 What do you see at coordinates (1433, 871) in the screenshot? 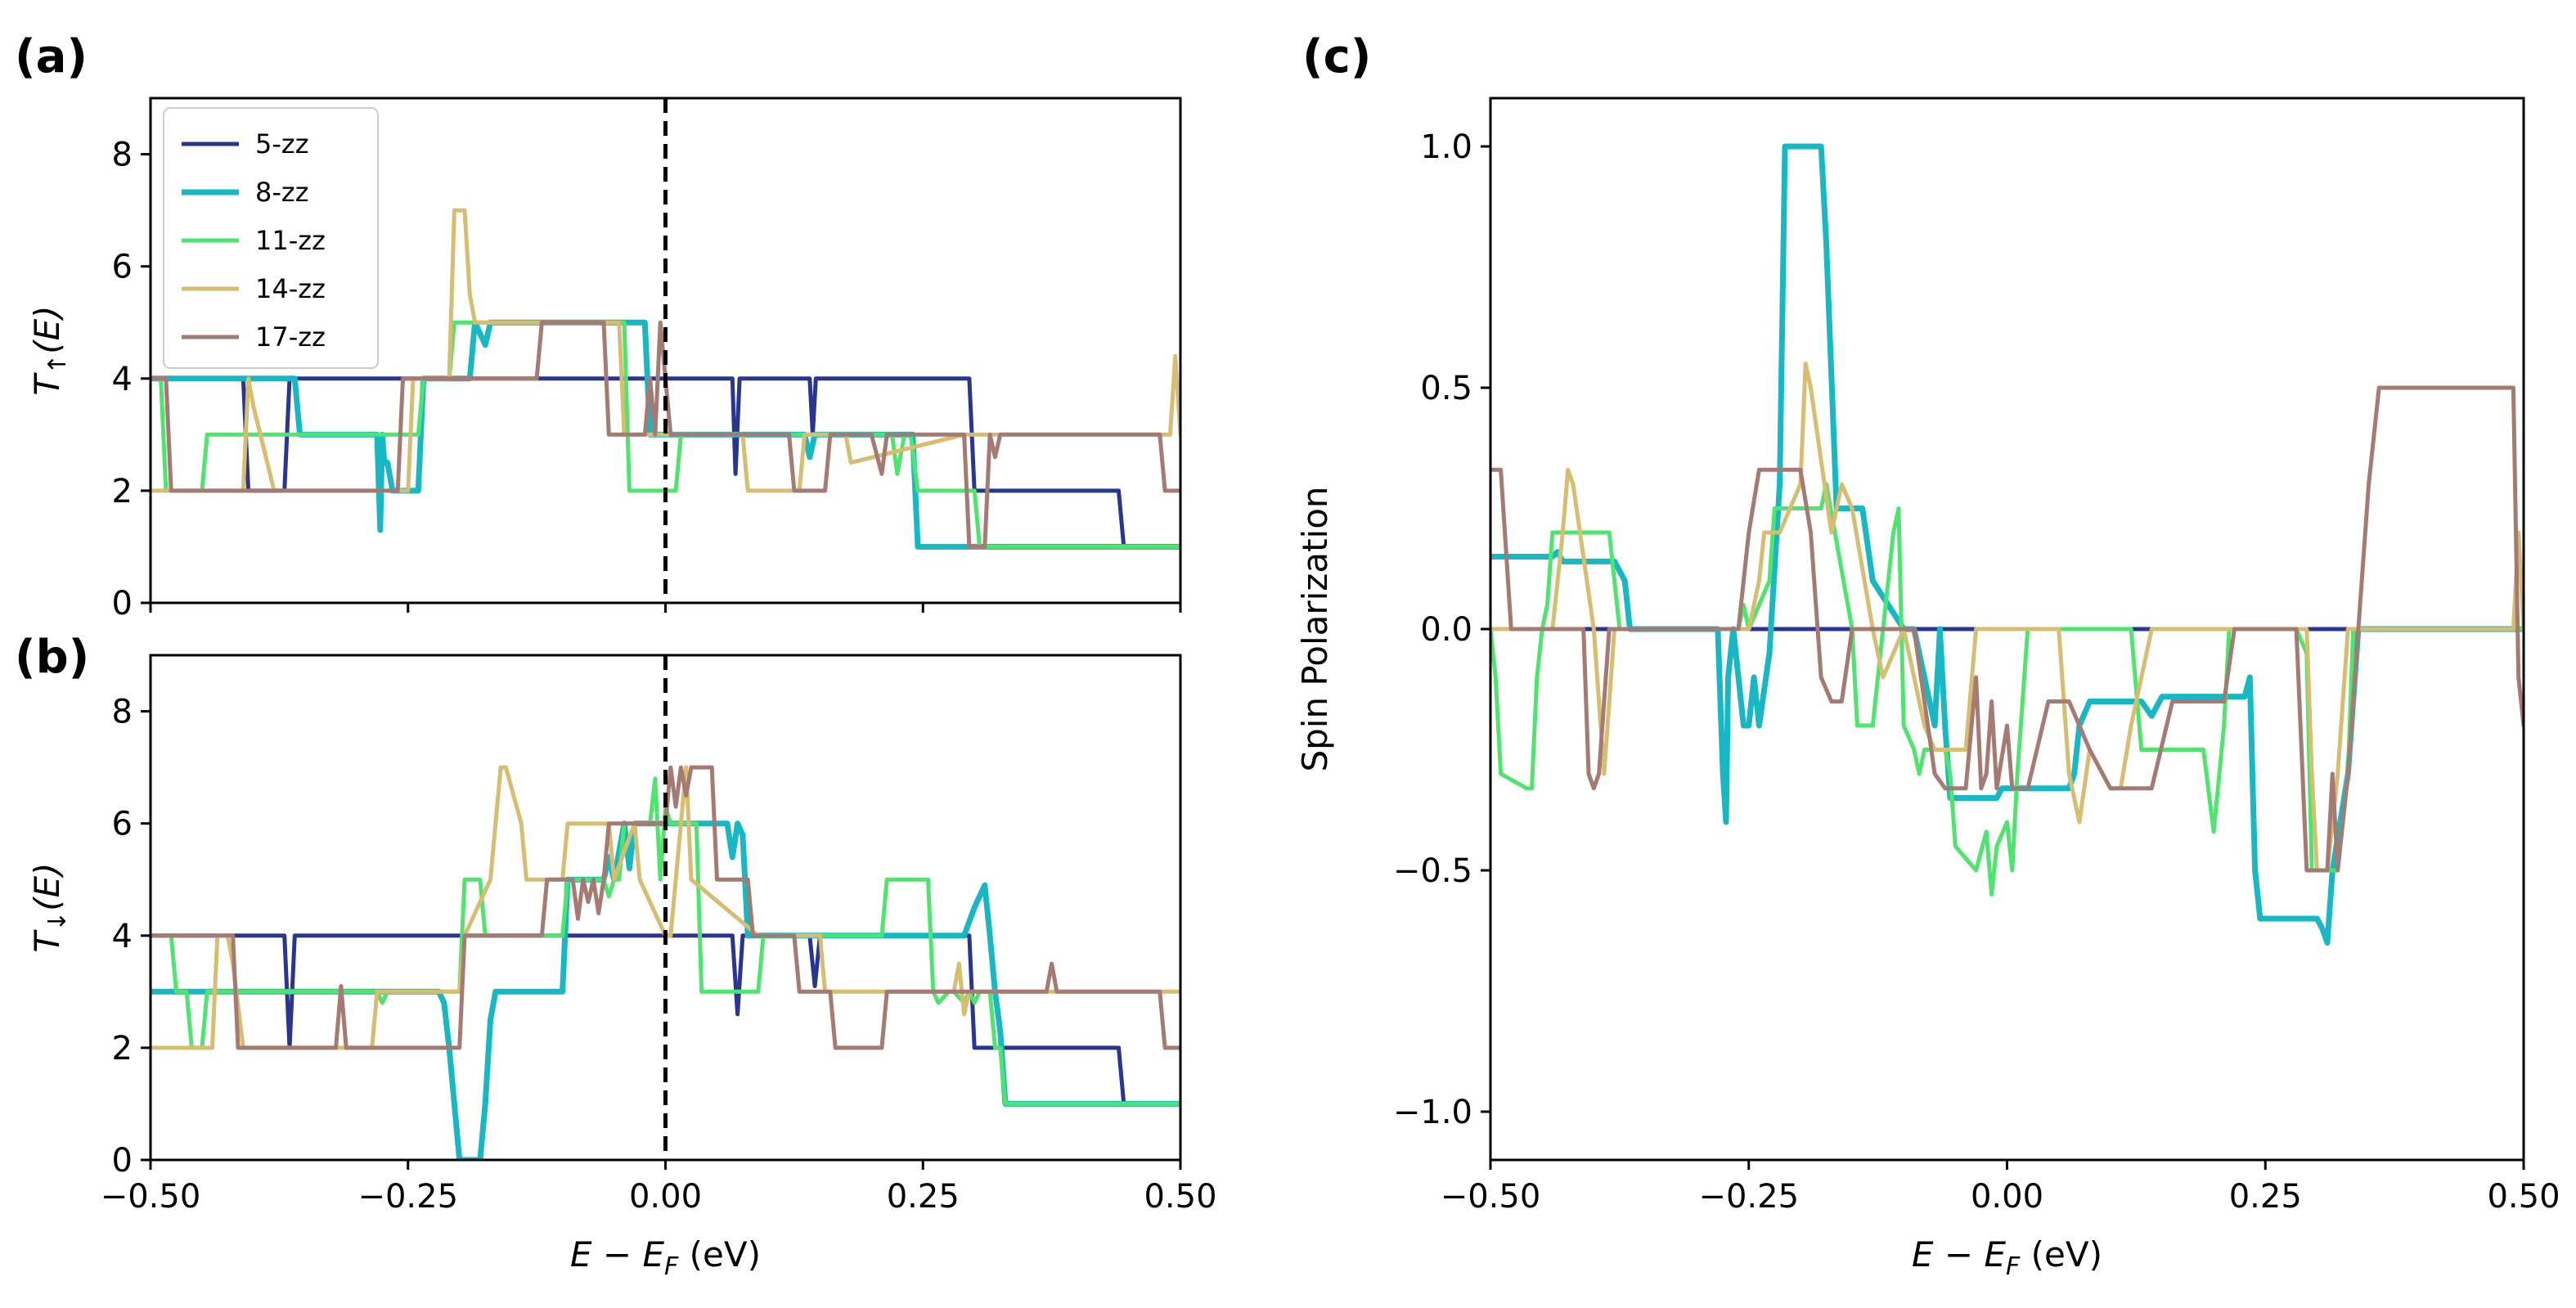
I see `y-tick-label: −0.5` at bounding box center [1433, 871].